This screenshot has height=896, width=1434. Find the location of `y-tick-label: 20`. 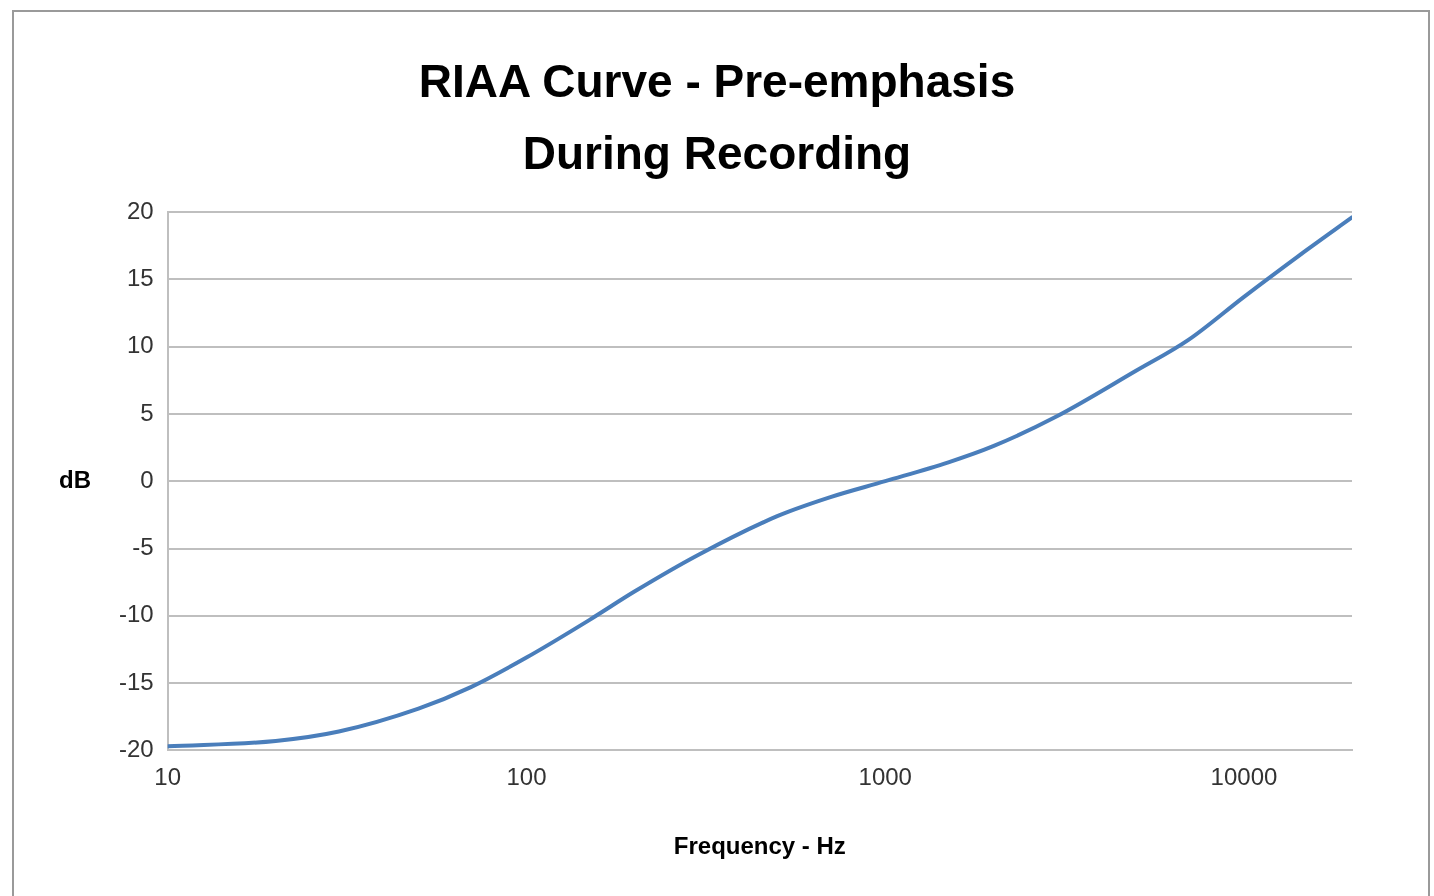

y-tick-label: 20 is located at coordinates (140, 210).